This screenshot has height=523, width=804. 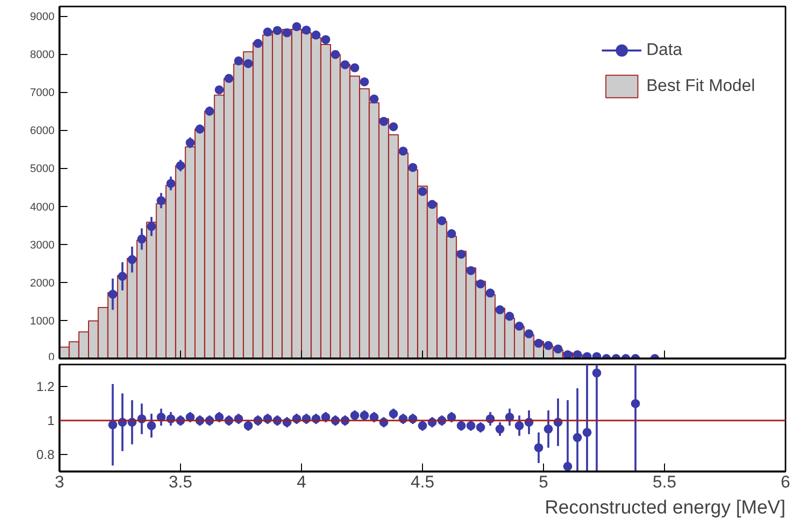 What do you see at coordinates (180, 482) in the screenshot?
I see `x-tick-label: 3.5` at bounding box center [180, 482].